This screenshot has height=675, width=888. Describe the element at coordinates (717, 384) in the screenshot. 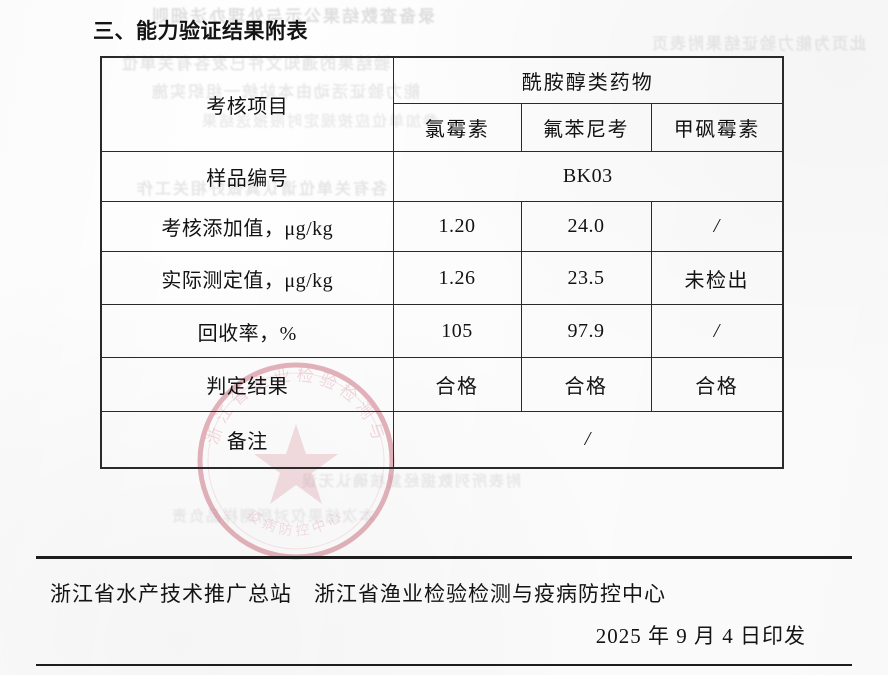

I see `row-value-judgement-thiamphenicol: 合格` at that location.